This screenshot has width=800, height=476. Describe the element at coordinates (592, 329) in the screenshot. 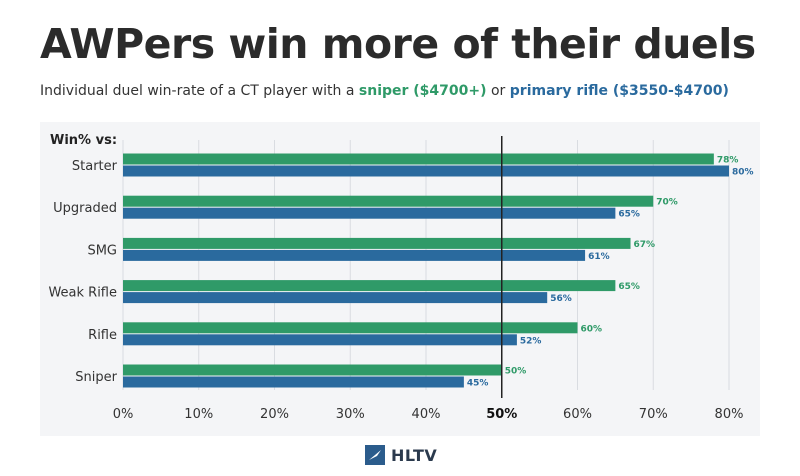

I see `data-label: 60%` at that location.